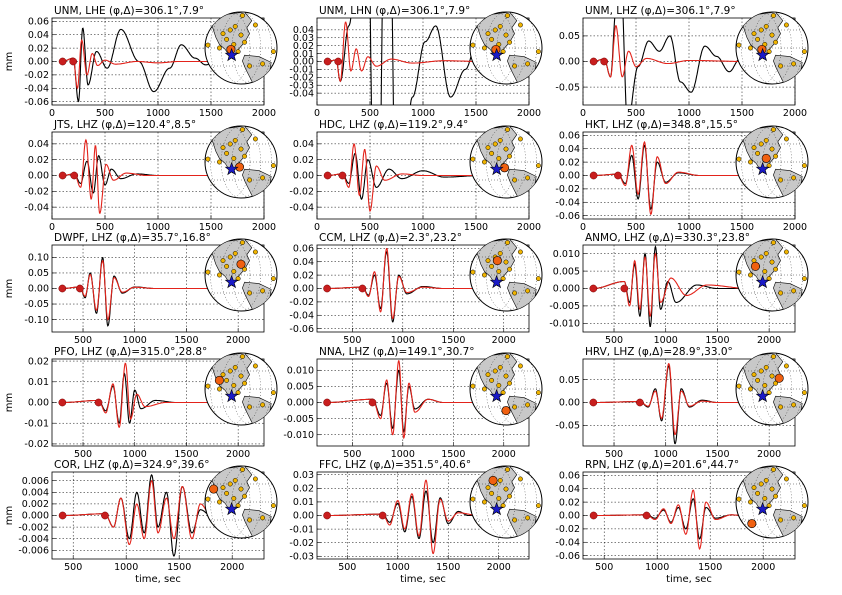 This screenshot has width=842, height=595. Describe the element at coordinates (667, 238) in the screenshot. I see `subplot-title: ANMO, LHZ (φ,Δ)=330.3°,23.8°` at that location.